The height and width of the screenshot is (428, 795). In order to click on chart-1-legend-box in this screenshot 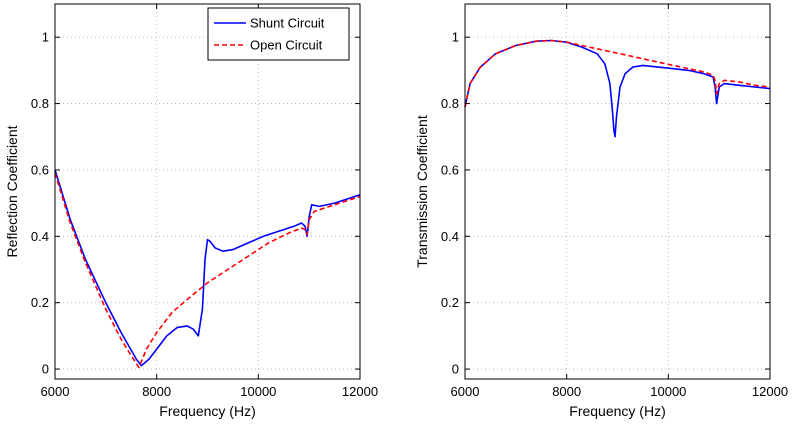, I will do `click(278, 34)`.